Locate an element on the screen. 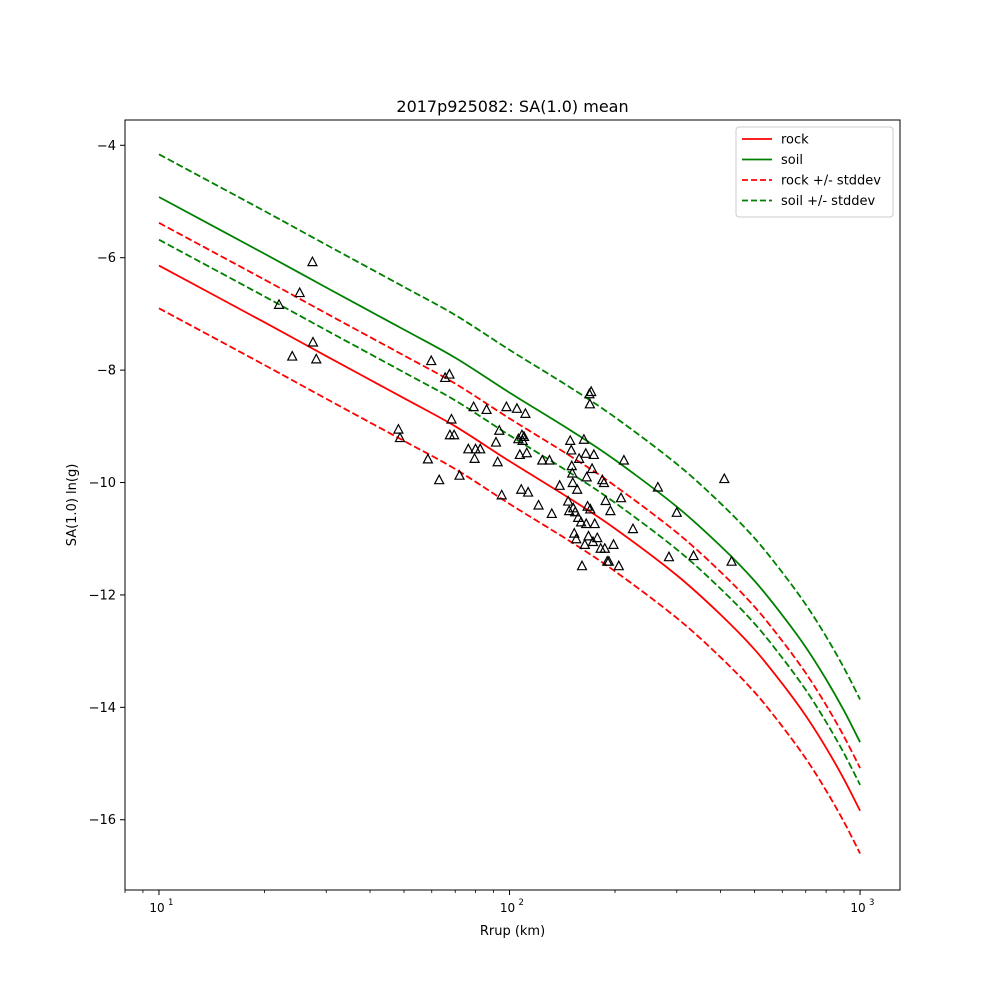  x-axis: 10 1 10 2 10 3 is located at coordinates (499, 902).